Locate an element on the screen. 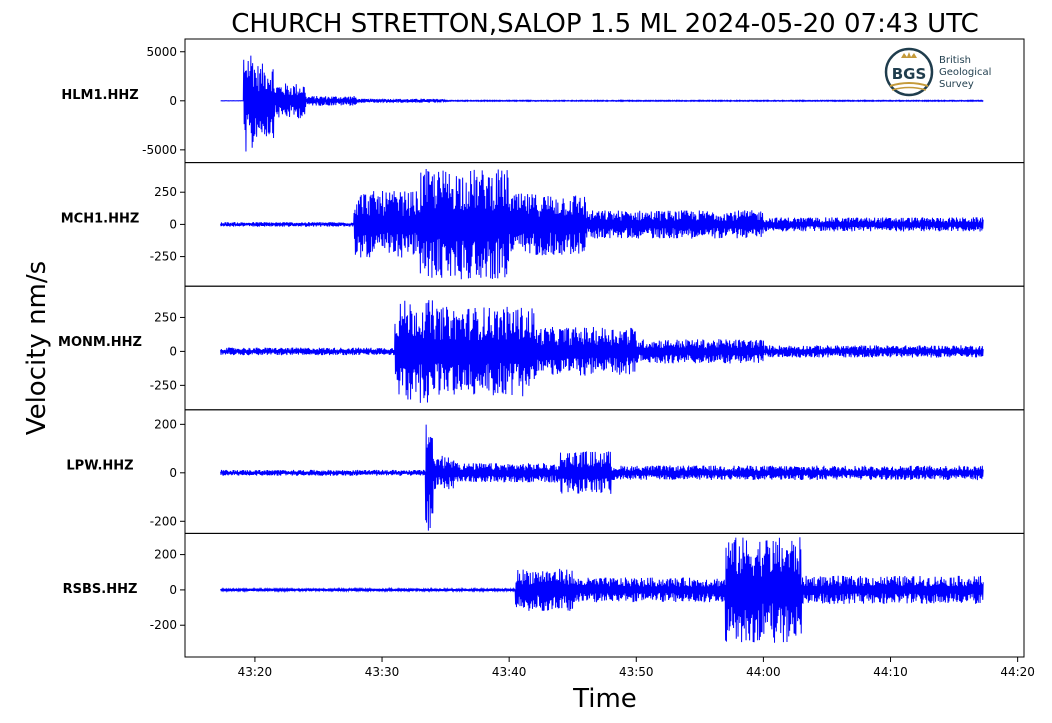 Image resolution: width=1052 pixels, height=723 pixels. logo-text-line: Geological is located at coordinates (965, 72).